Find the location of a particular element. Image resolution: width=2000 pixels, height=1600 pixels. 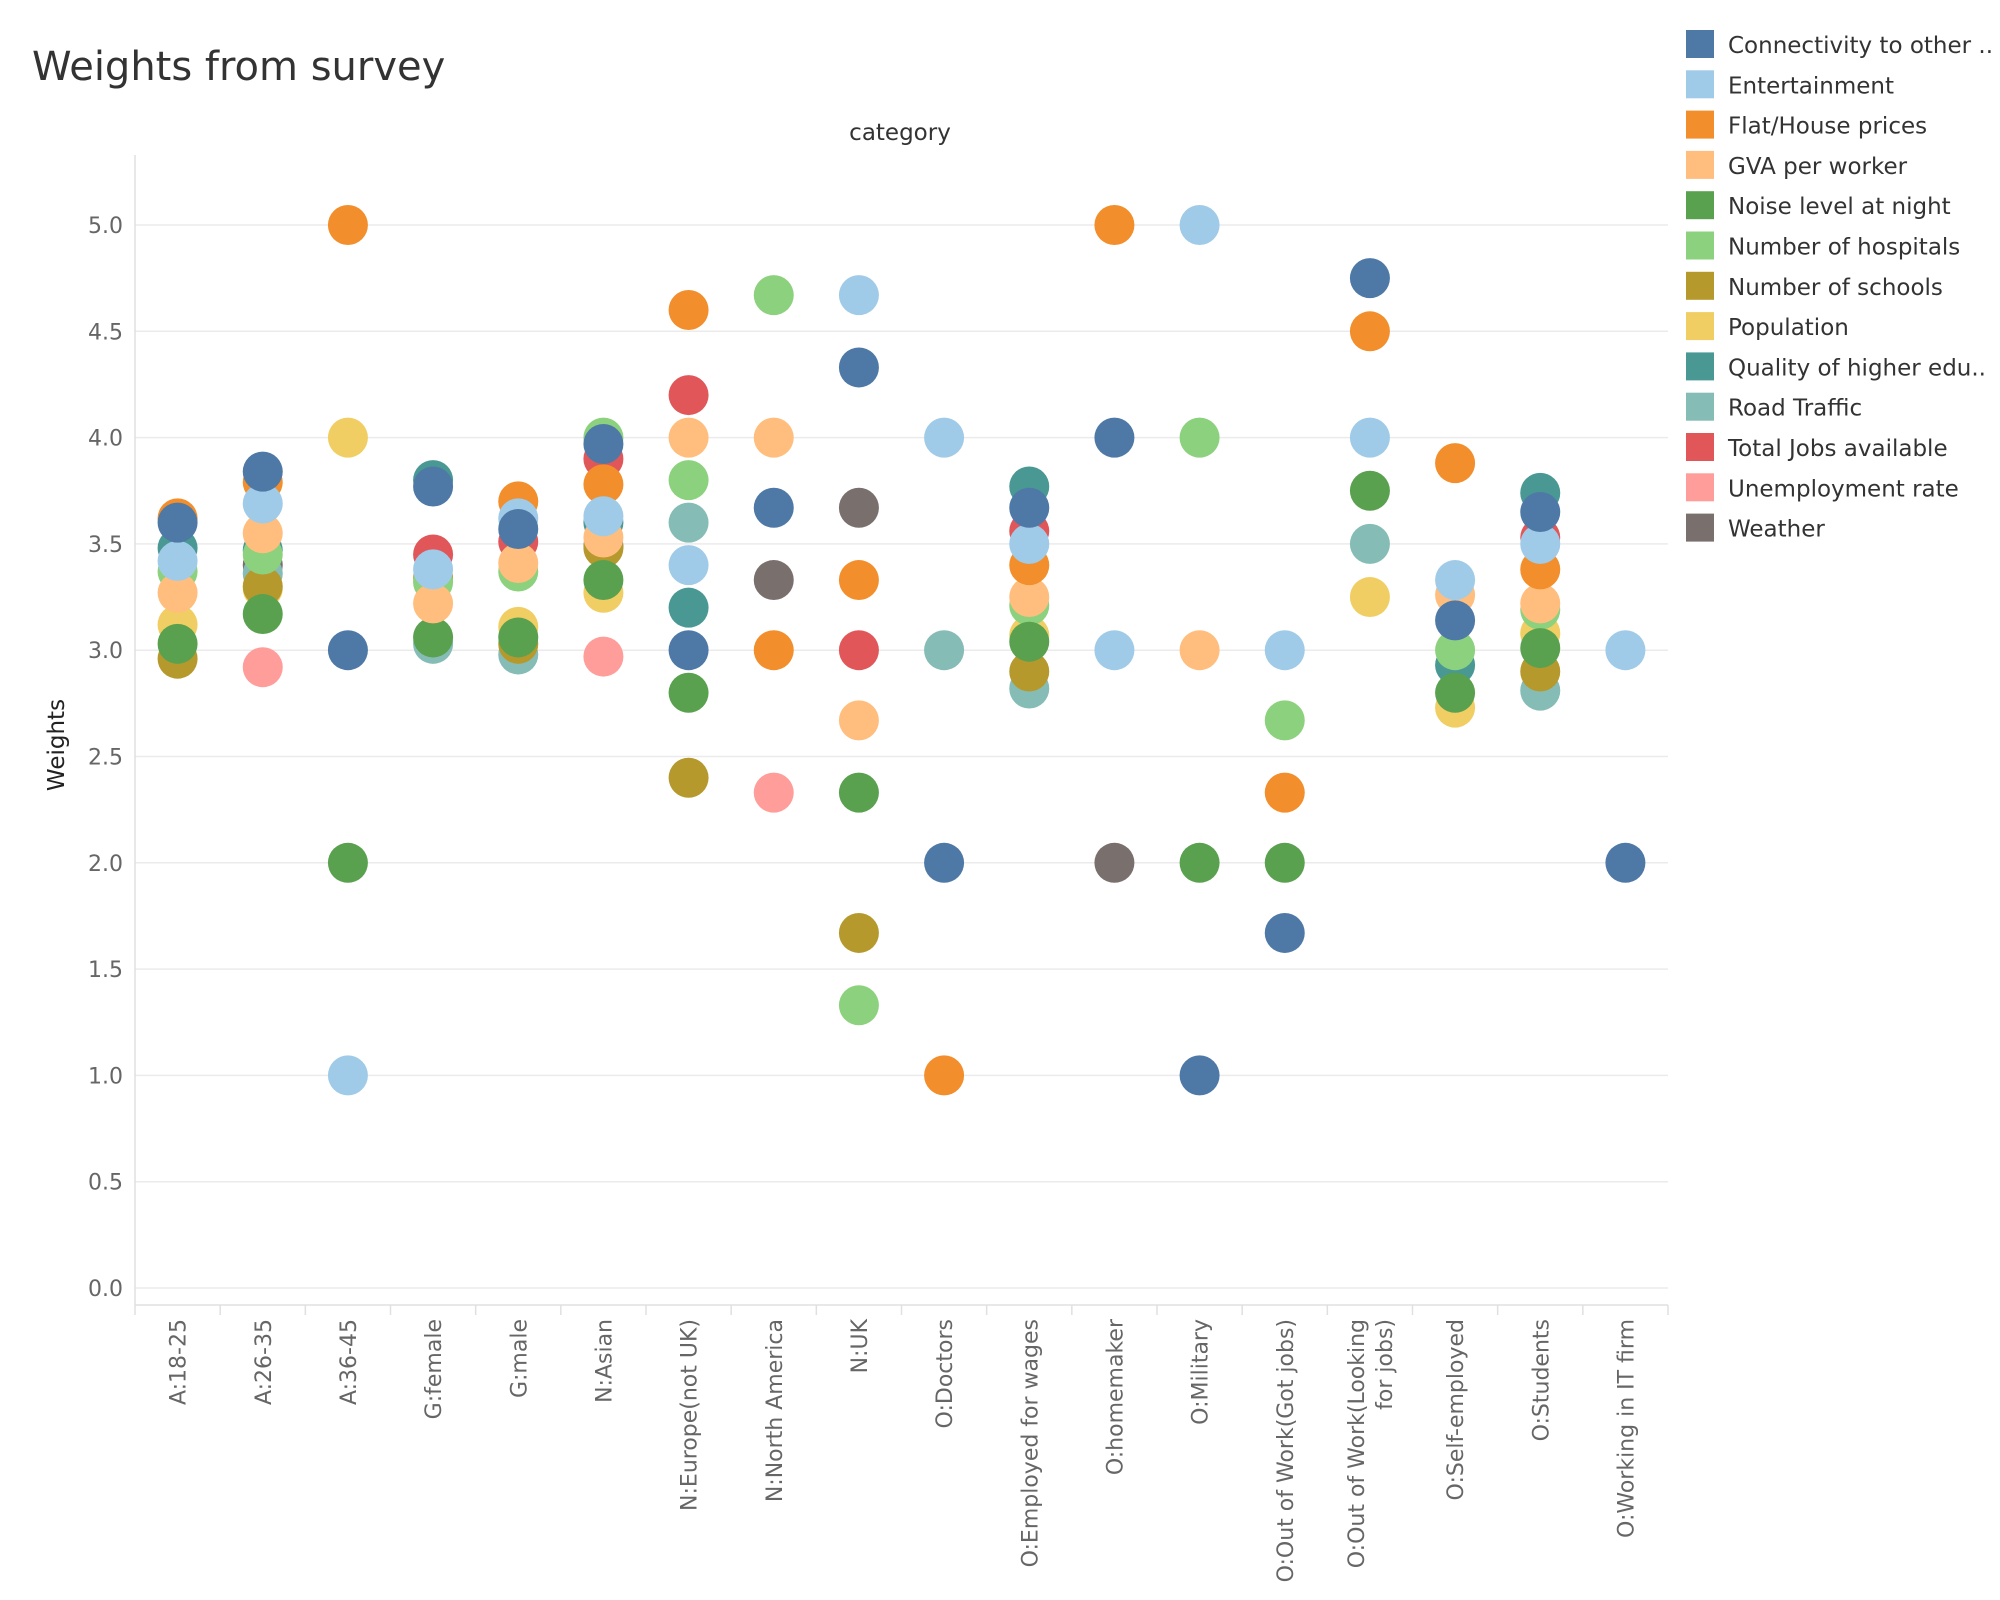

x-tick-label: O:Doctors is located at coordinates (945, 1373).